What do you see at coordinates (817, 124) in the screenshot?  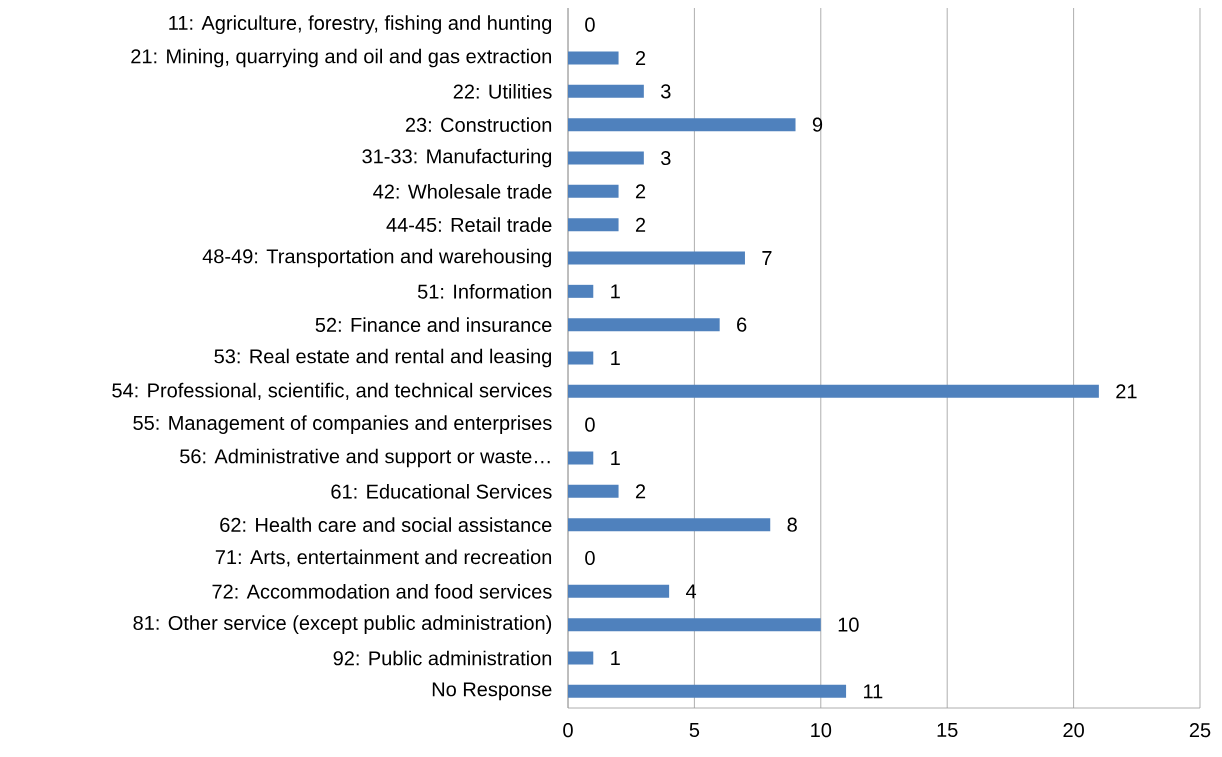 I see `data-label: 9` at bounding box center [817, 124].